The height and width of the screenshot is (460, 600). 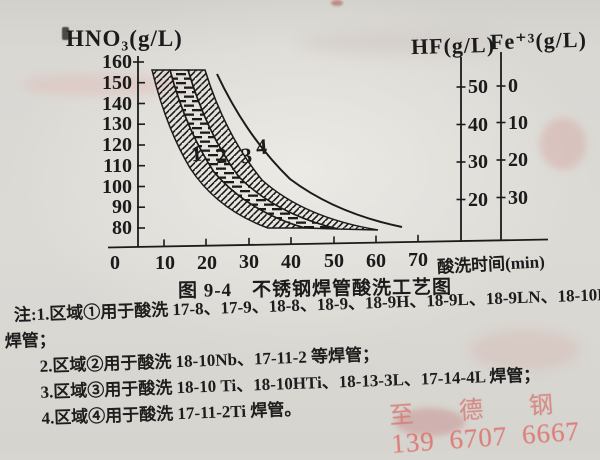 I want to click on fe-tick-20: 20, so click(x=518, y=160).